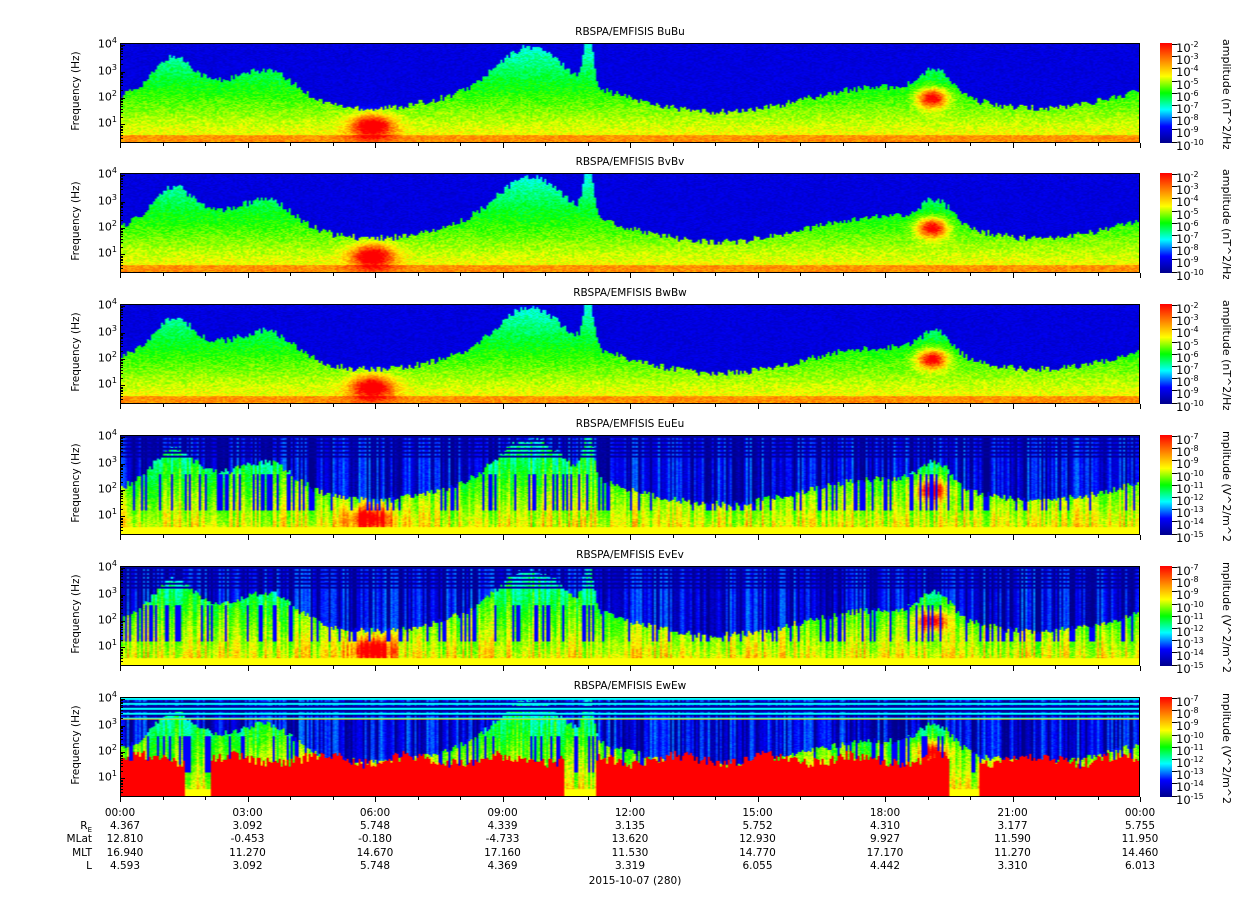  What do you see at coordinates (1187, 714) in the screenshot?
I see `colorbar-tick-label: 10⁻⁸` at bounding box center [1187, 714].